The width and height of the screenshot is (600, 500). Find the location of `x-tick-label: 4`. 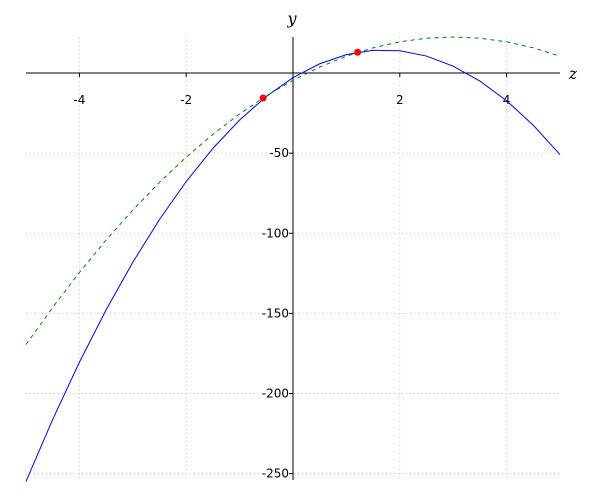

x-tick-label: 4 is located at coordinates (507, 100).